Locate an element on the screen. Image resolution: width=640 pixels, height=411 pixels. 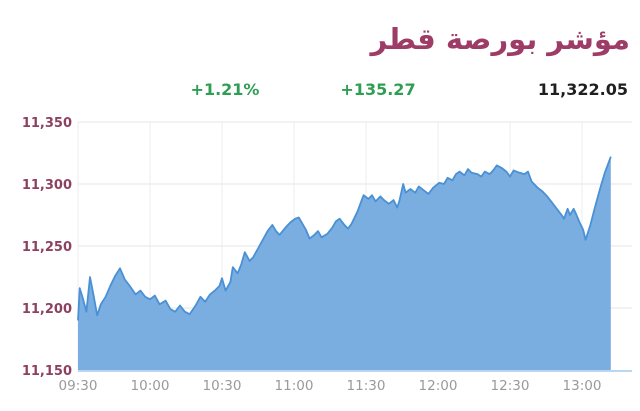
x-axis-tick-label: 12:30 is located at coordinates (510, 386).